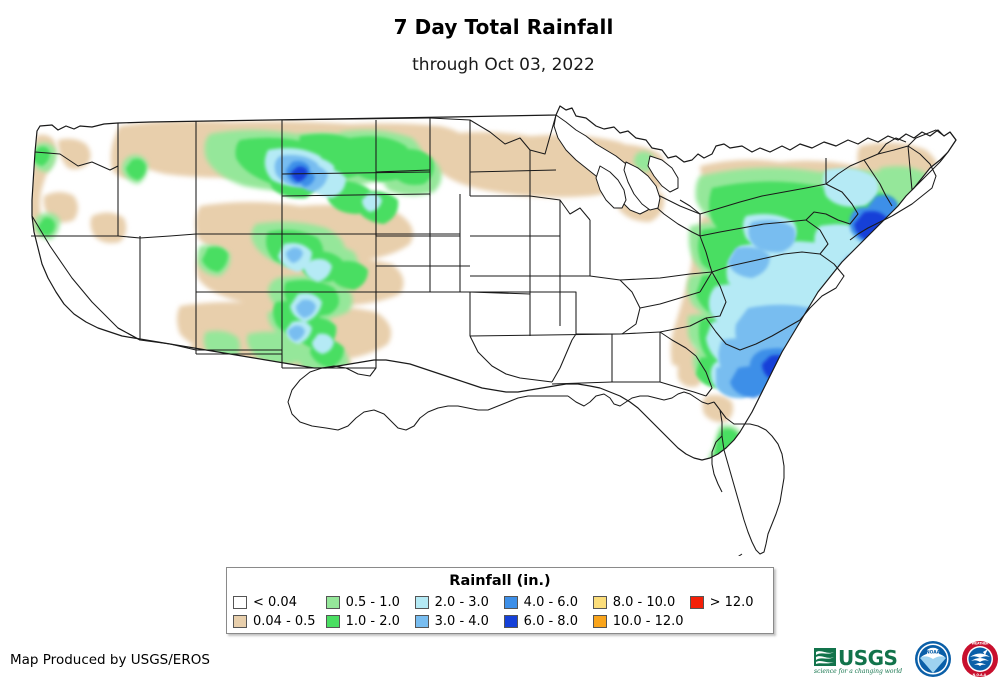  I want to click on legend-item: 6.0 - 8.0, so click(545, 621).